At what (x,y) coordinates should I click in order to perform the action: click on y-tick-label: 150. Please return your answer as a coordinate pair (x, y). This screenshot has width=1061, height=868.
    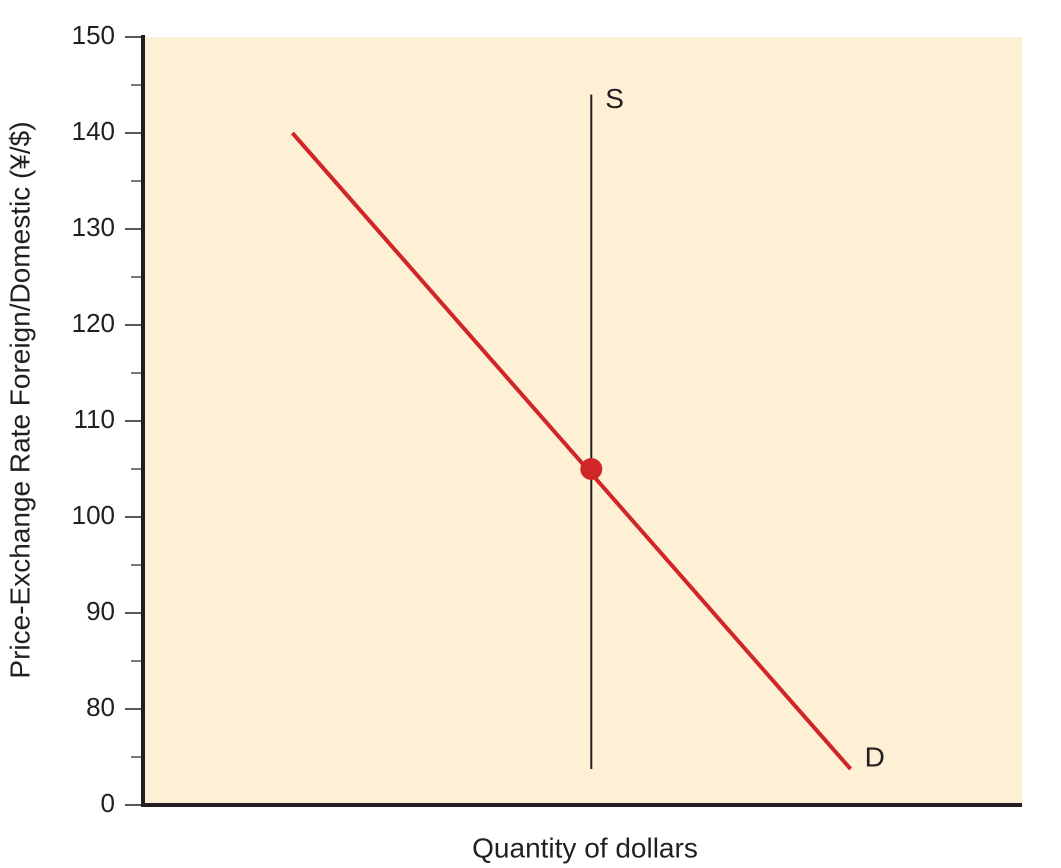
    Looking at the image, I should click on (93, 35).